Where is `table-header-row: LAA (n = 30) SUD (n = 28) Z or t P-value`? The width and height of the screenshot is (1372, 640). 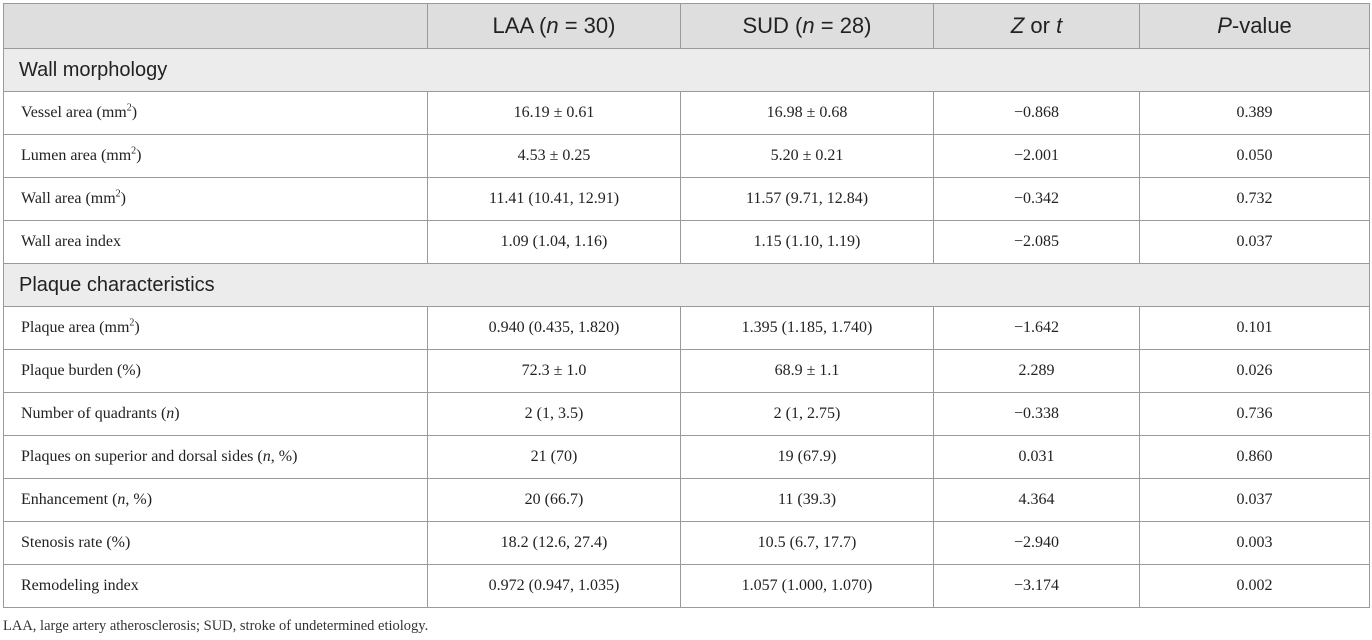
table-header-row: LAA (n = 30) SUD (n = 28) Z or t P-value is located at coordinates (686, 26).